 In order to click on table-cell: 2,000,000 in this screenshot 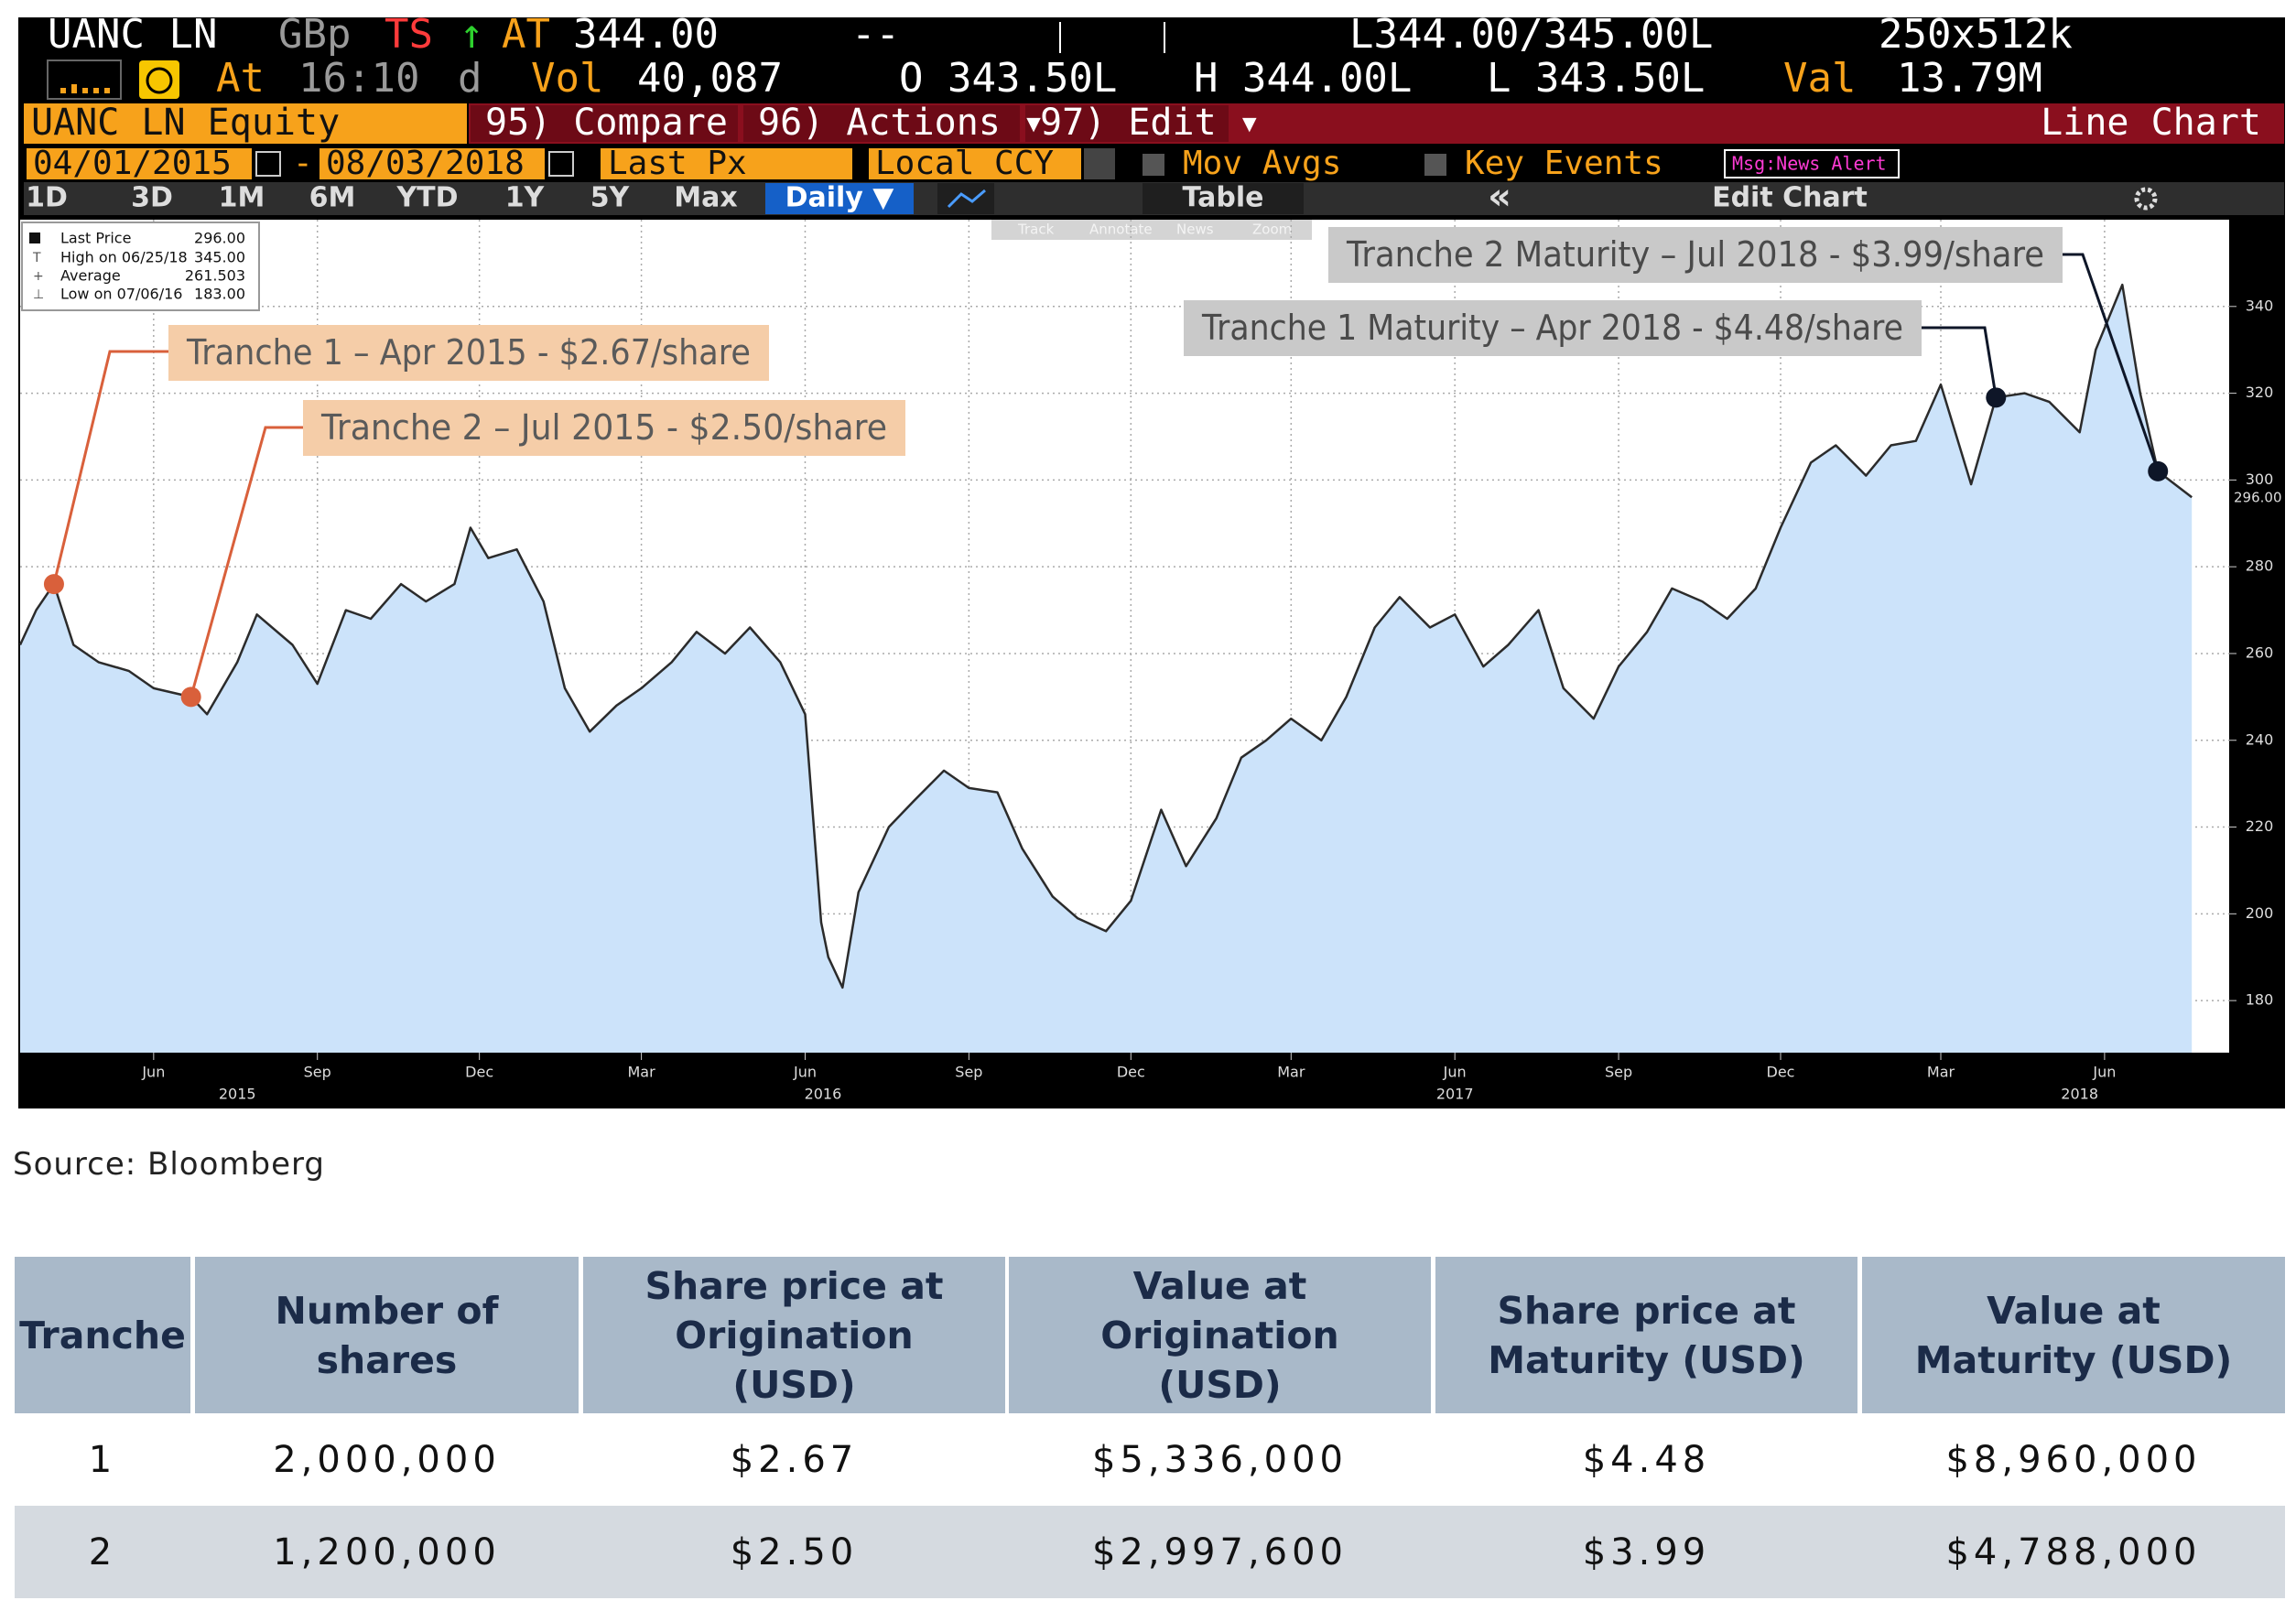, I will do `click(387, 1459)`.